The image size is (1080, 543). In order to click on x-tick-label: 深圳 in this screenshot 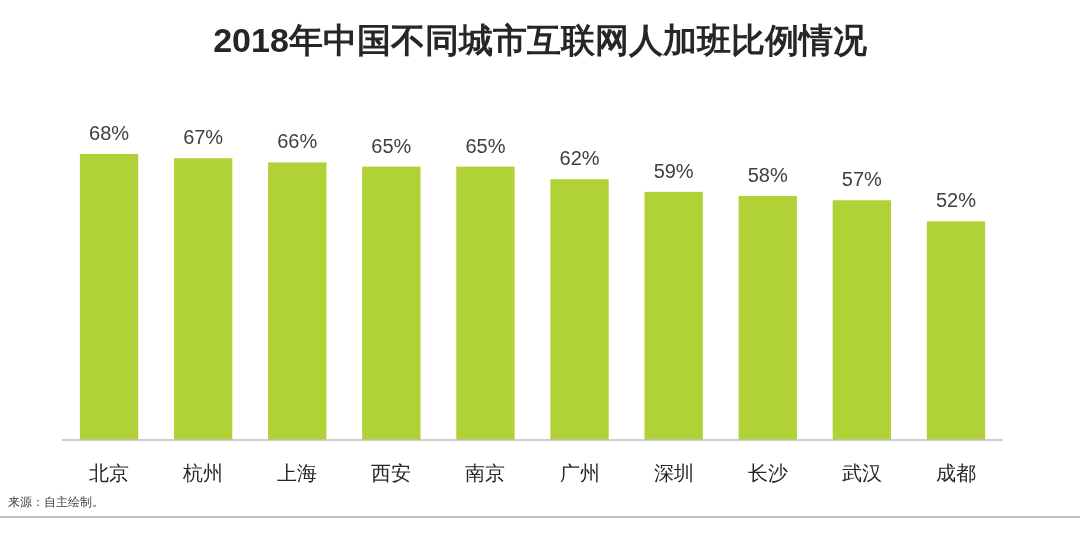, I will do `click(673, 473)`.